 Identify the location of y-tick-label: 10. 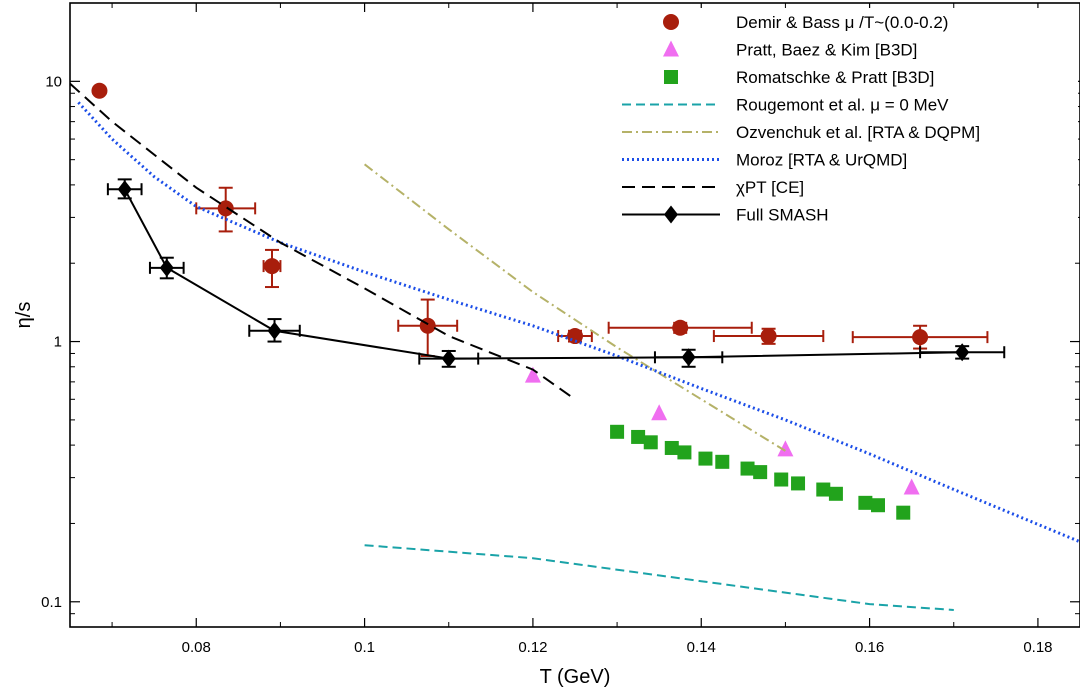
(53, 81).